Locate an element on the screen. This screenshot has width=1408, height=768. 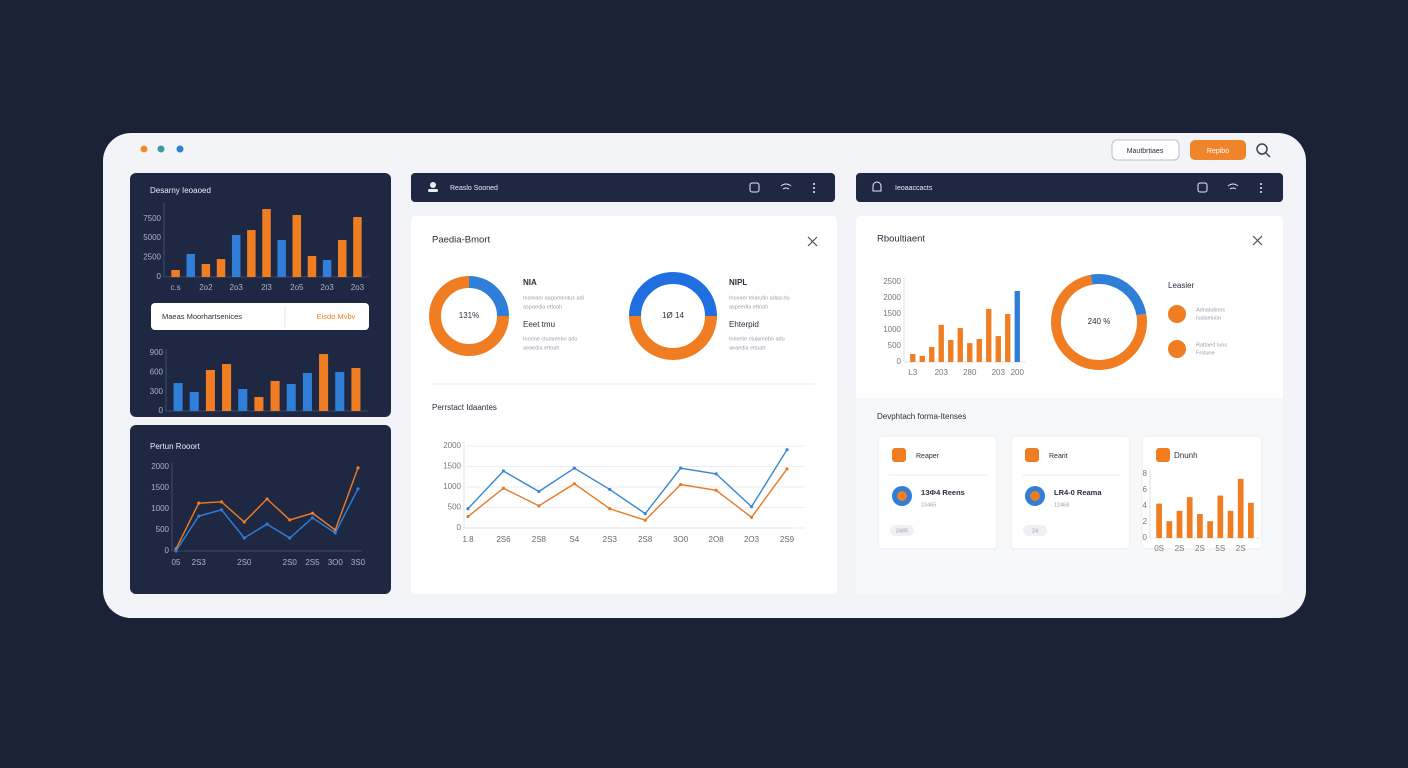
legend-text: Insreaer aagomentus adi is located at coordinates (553, 298).